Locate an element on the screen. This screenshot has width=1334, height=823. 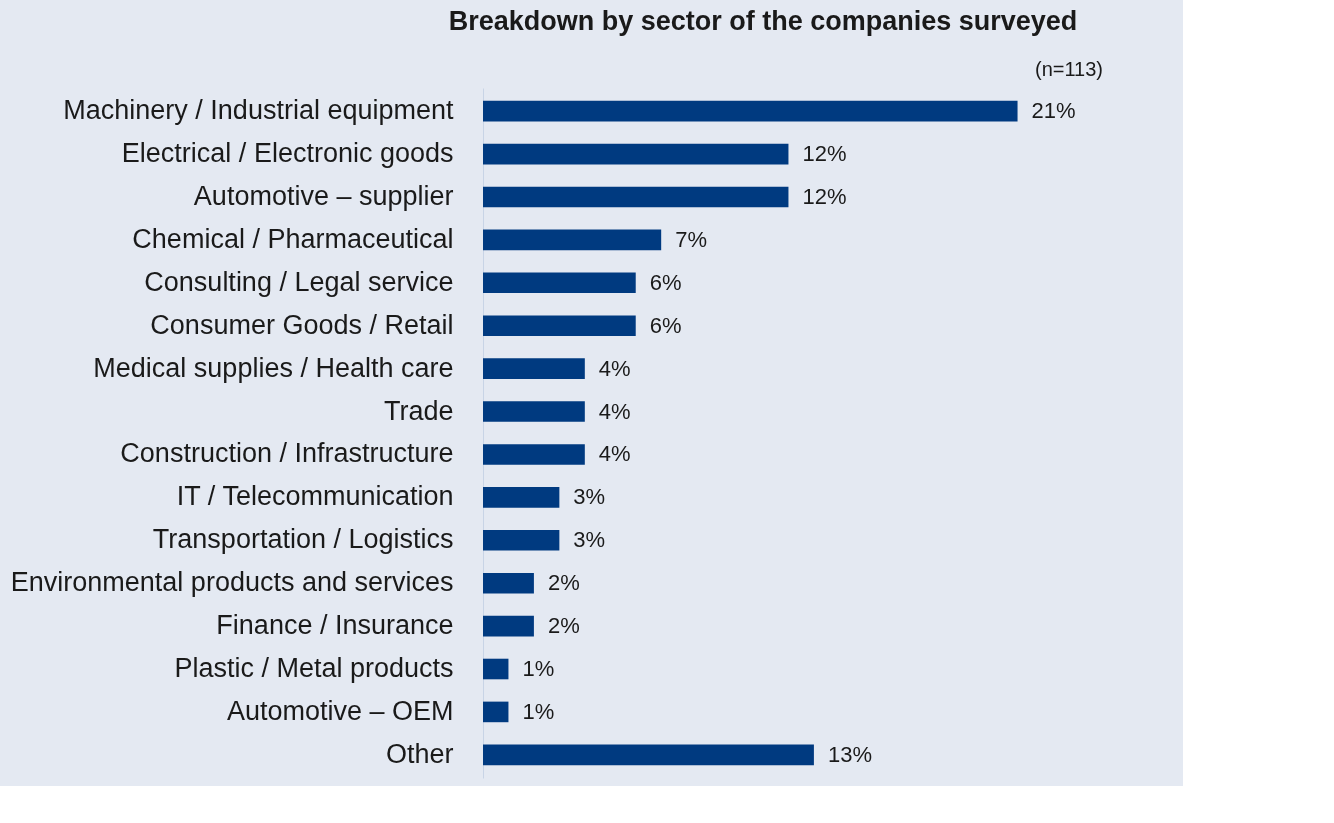
text: (n=113) is located at coordinates (1068, 69).